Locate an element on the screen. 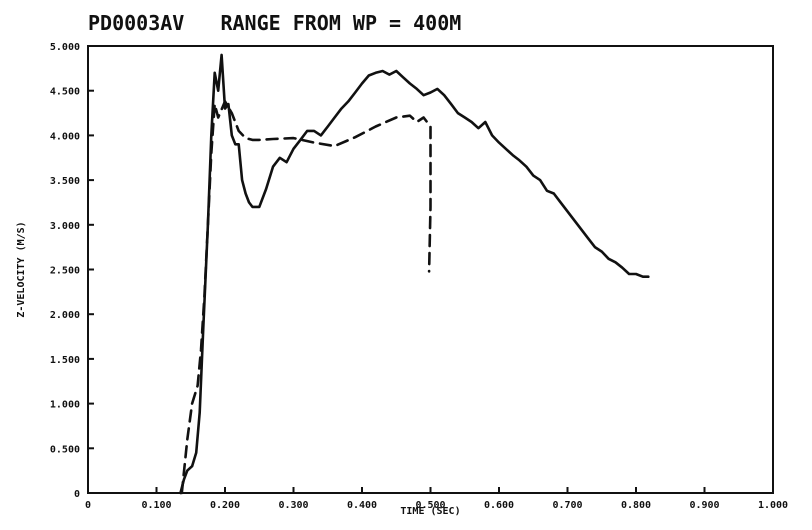 This screenshot has height=530, width=812. x-tick-label: 0.200 is located at coordinates (225, 505).